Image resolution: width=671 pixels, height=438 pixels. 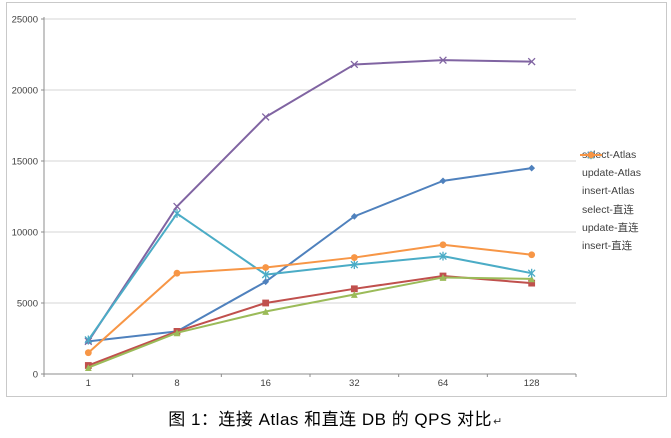 What do you see at coordinates (88, 383) in the screenshot?
I see `x-tick-label: 1` at bounding box center [88, 383].